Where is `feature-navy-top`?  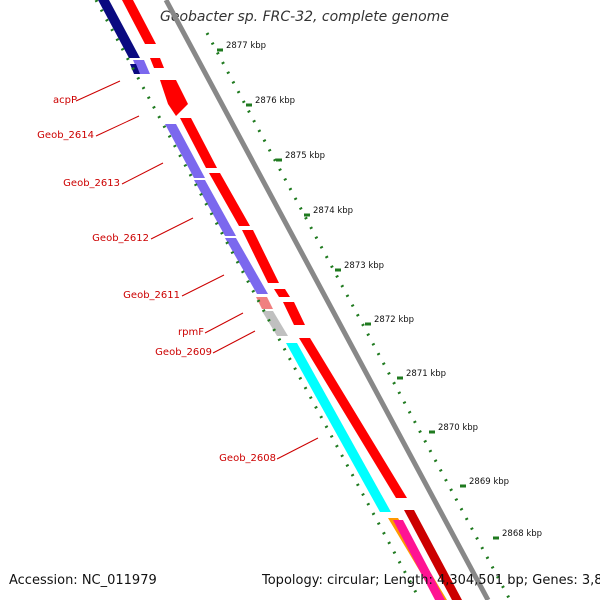 feature-navy-top is located at coordinates (119, 29).